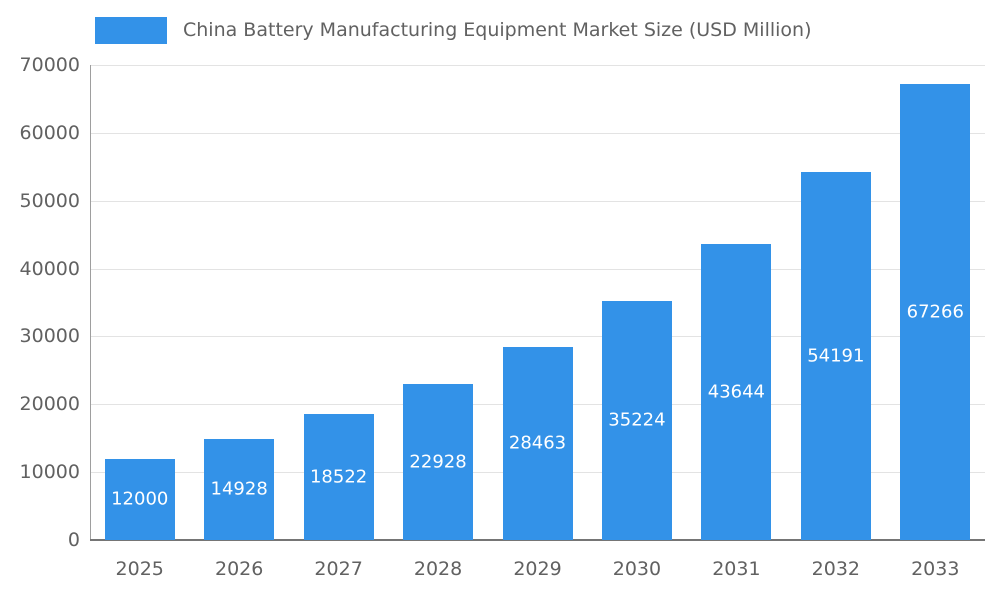 The image size is (1000, 600). I want to click on x-axis-tick-label: 2029, so click(537, 569).